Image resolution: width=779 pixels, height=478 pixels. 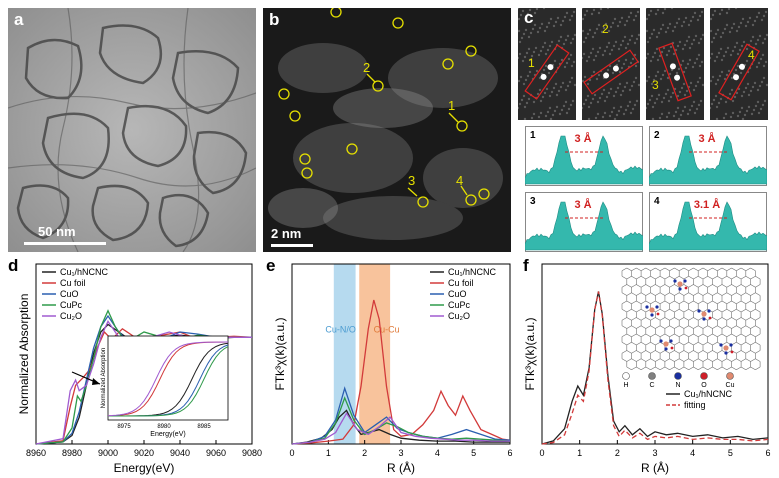 What do you see at coordinates (144, 468) in the screenshot?
I see `x-axis-label: Energy(eV)` at bounding box center [144, 468].